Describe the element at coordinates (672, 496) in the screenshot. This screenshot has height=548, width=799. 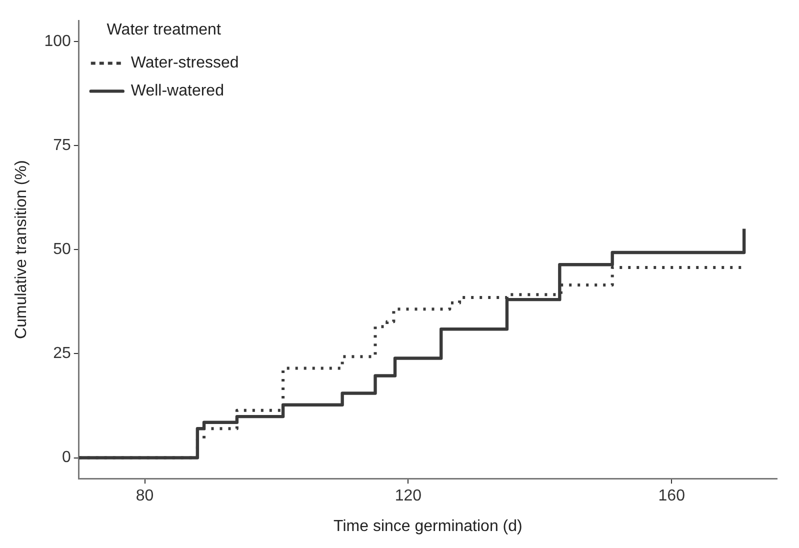
I see `x-tick-label: 160` at that location.